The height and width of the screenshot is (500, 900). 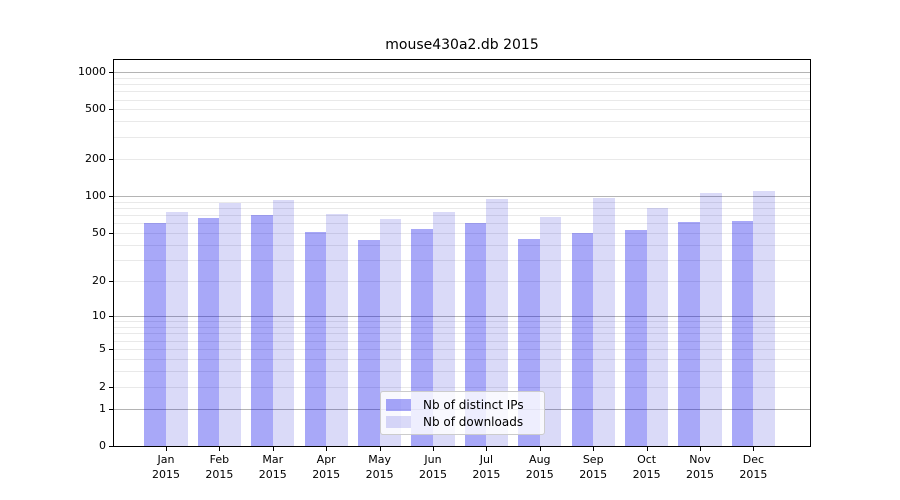 I want to click on y-tick-label: 500, so click(x=95, y=109).